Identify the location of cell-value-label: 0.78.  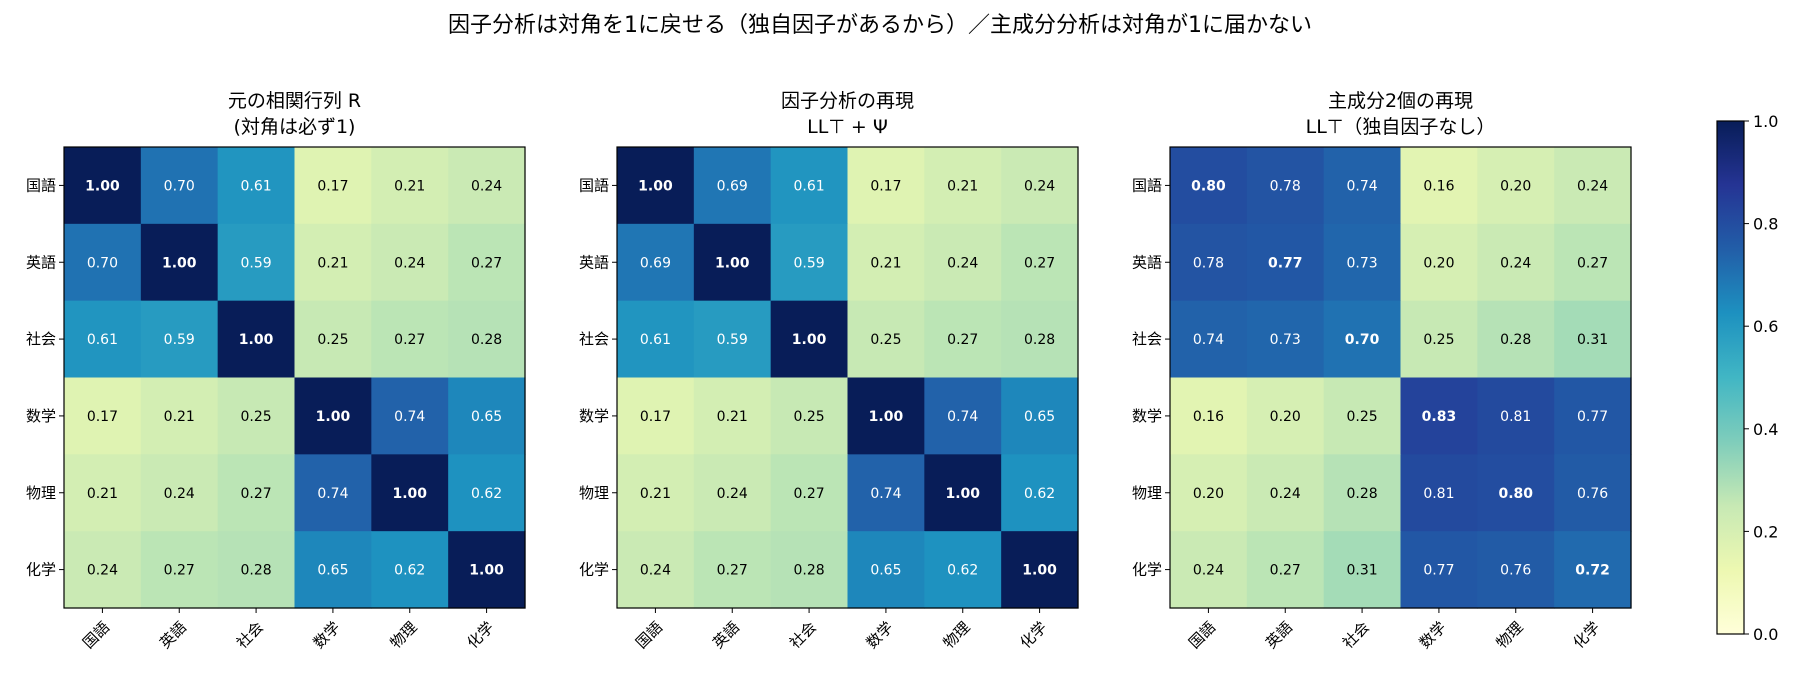
(1285, 186).